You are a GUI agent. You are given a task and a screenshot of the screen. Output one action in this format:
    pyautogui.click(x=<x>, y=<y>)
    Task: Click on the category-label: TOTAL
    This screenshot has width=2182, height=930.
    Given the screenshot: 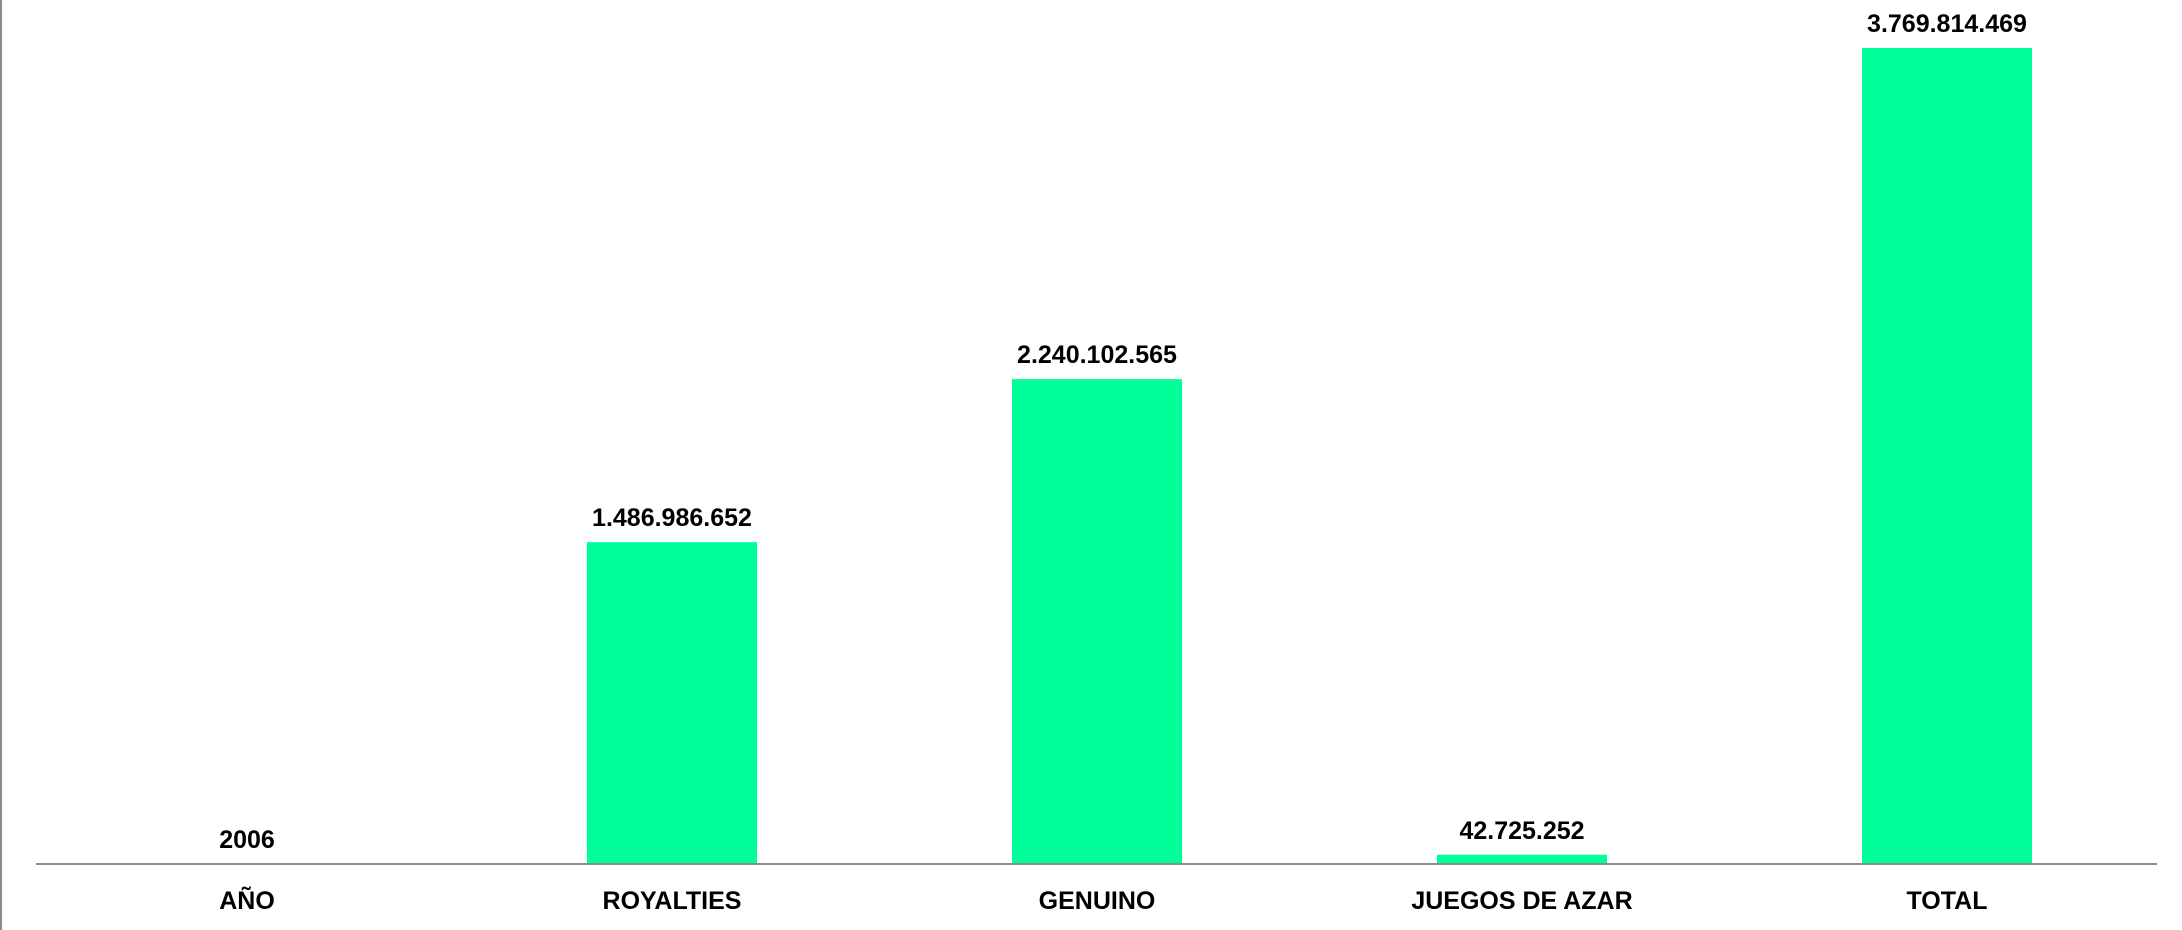 What is the action you would take?
    pyautogui.click(x=1946, y=901)
    